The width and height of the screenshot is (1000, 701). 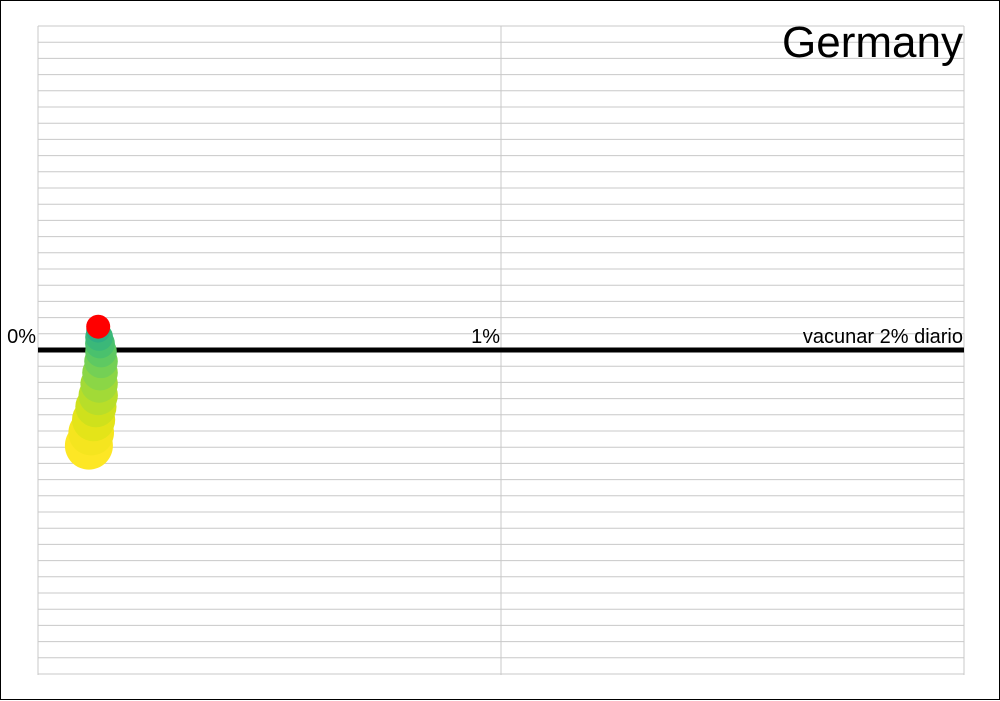 I want to click on x-tick-label: 1%, so click(x=485, y=337).